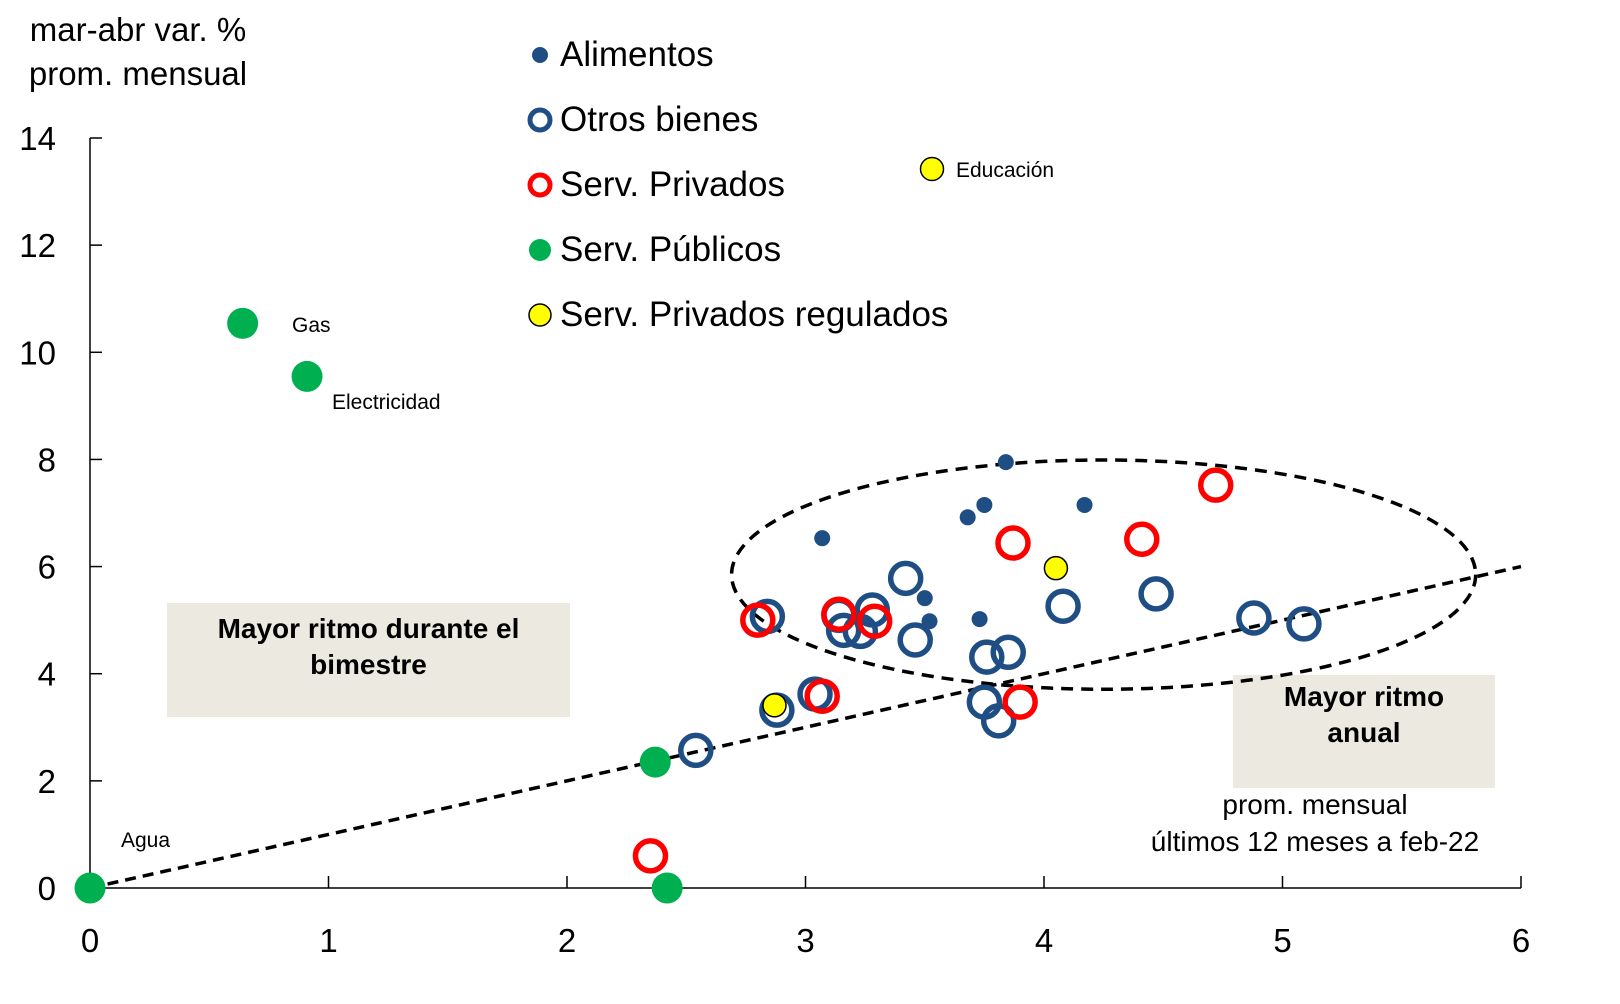 Image resolution: width=1620 pixels, height=1004 pixels. Describe the element at coordinates (47, 781) in the screenshot. I see `y-tick-label: 2` at that location.